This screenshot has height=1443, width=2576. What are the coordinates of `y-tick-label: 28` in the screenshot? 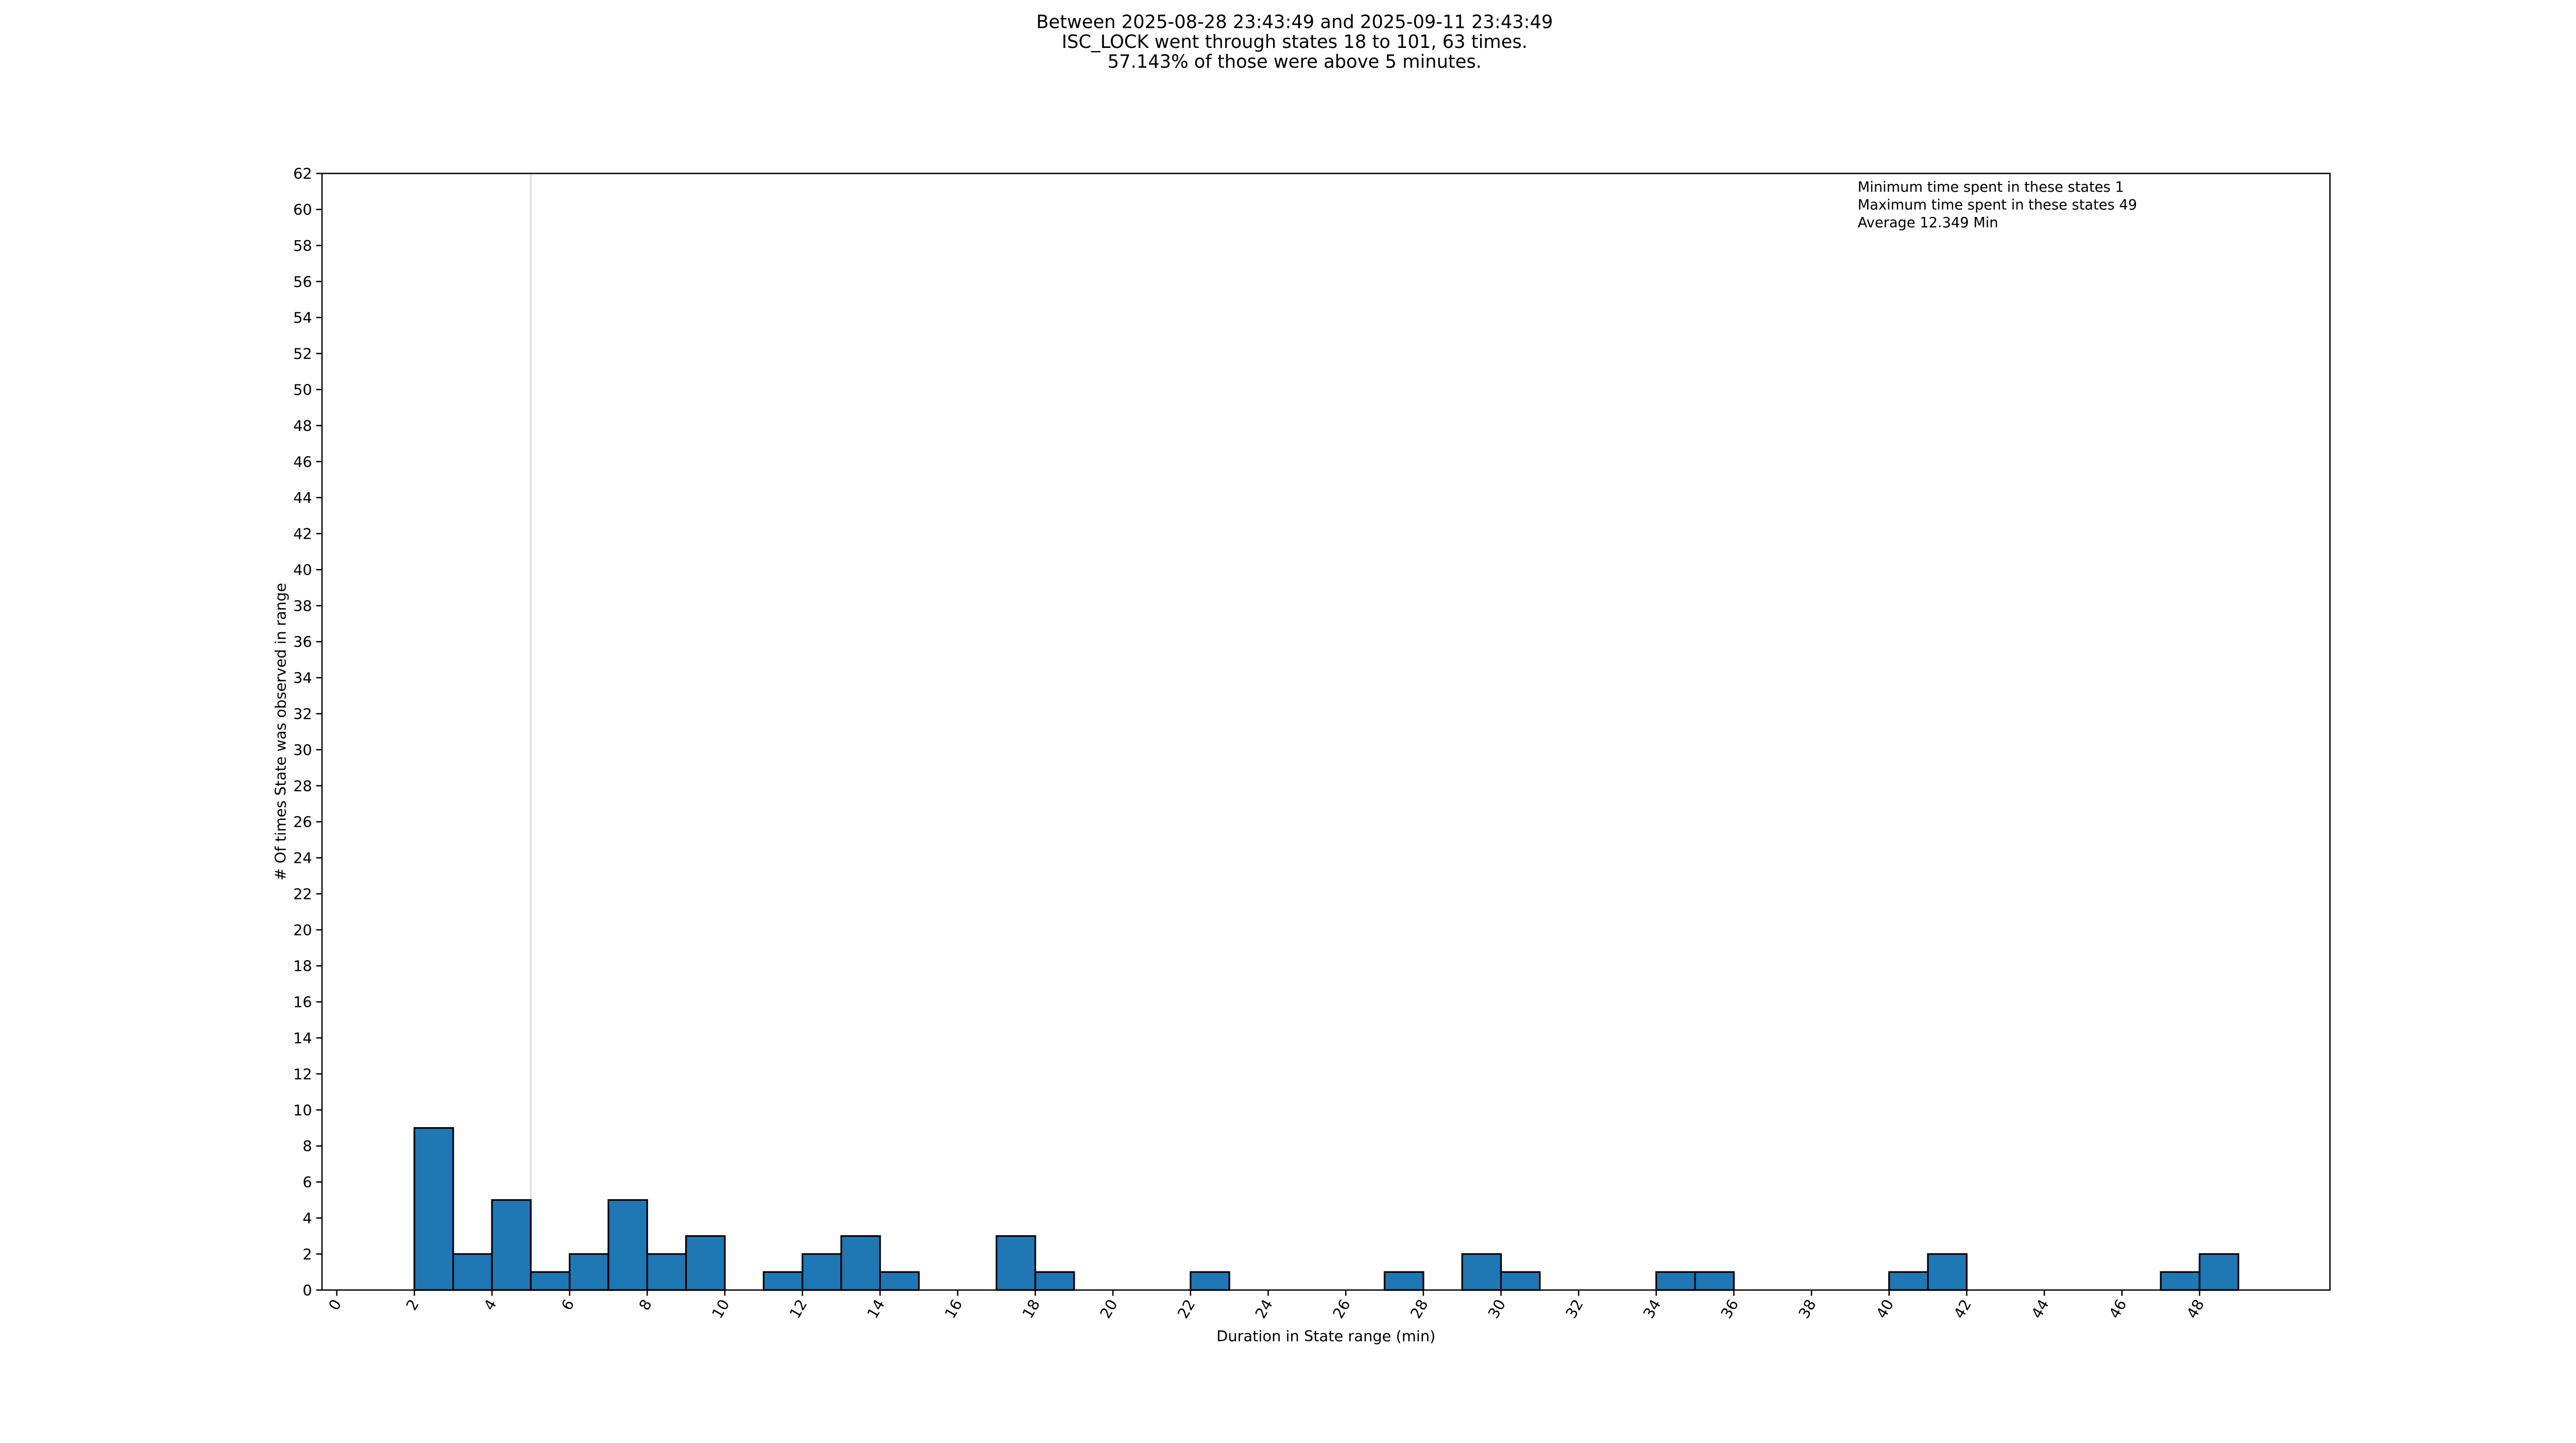 It's located at (302, 786).